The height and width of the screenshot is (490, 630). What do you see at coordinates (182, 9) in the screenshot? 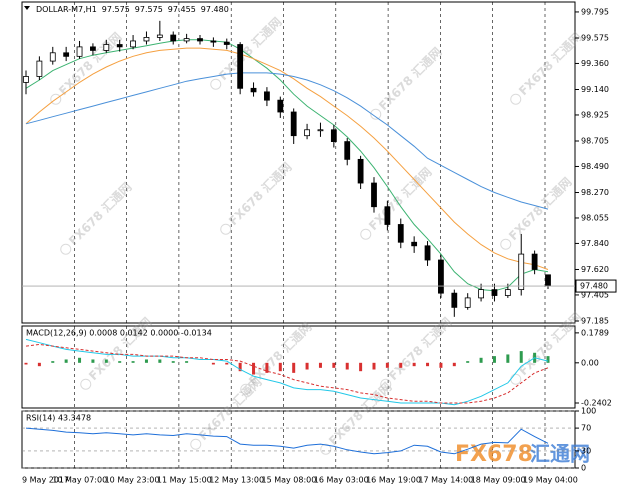
I see `header-value: 97.455` at bounding box center [182, 9].